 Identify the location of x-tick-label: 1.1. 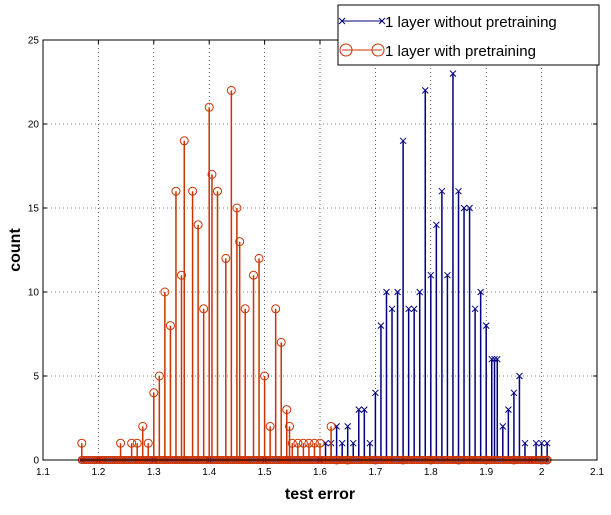
(43, 472).